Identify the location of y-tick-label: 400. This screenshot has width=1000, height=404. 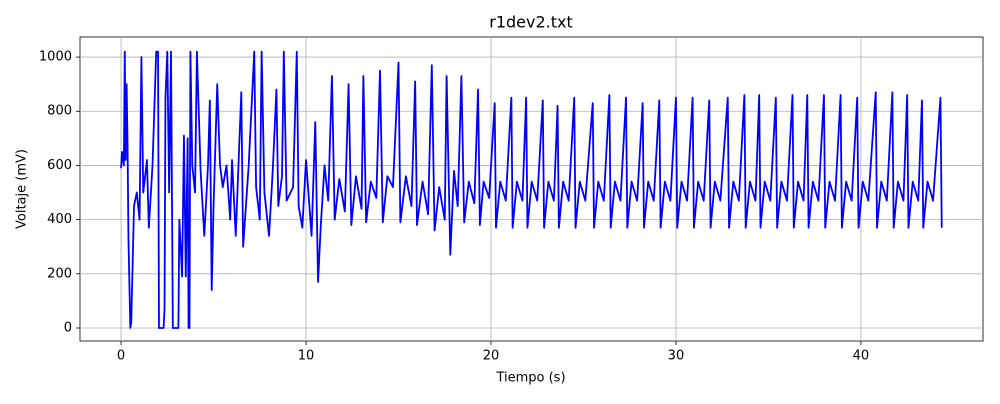
(59, 219).